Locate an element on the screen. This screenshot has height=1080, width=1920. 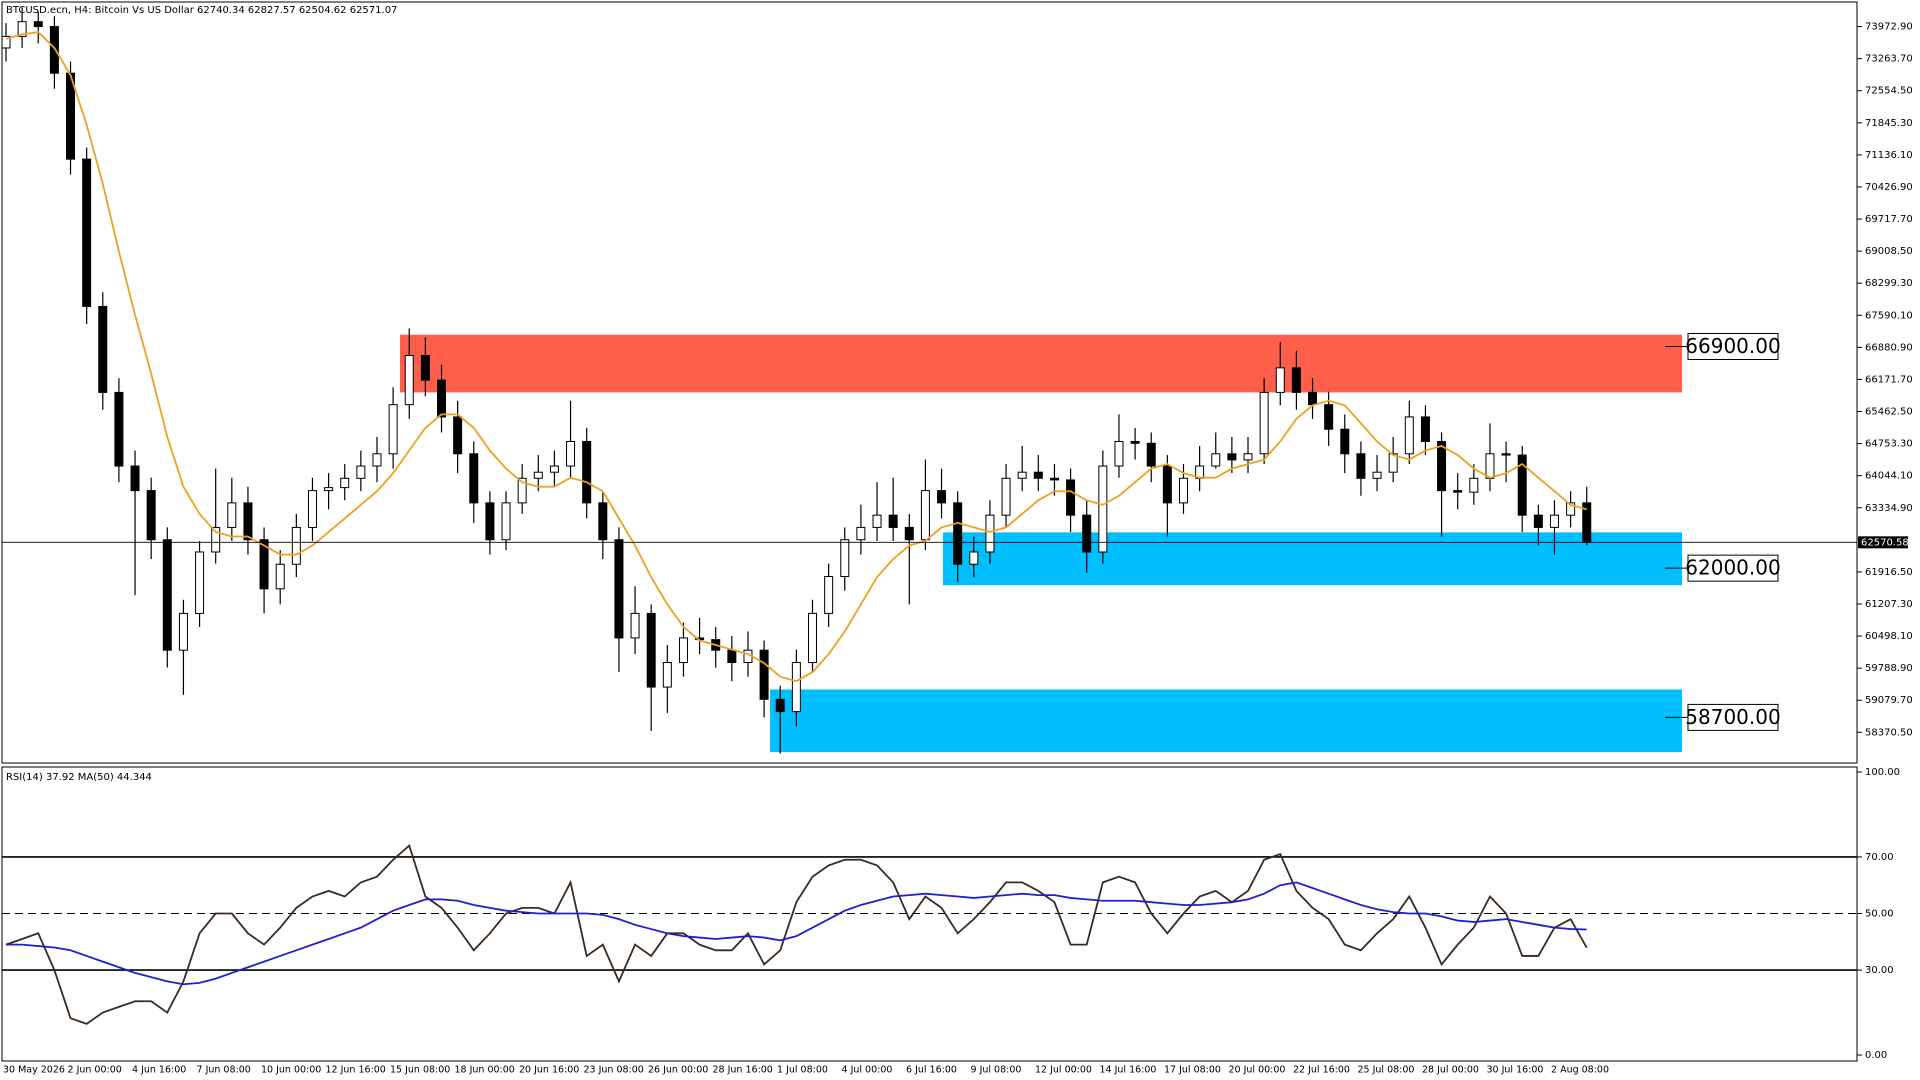
x-tick-label: 23 Jun 08:00 is located at coordinates (614, 1070).